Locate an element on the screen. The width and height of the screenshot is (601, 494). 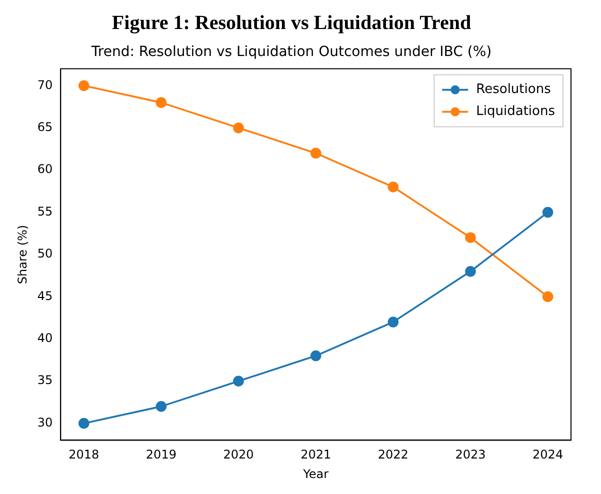
x-tick-label: 2022 is located at coordinates (393, 455).